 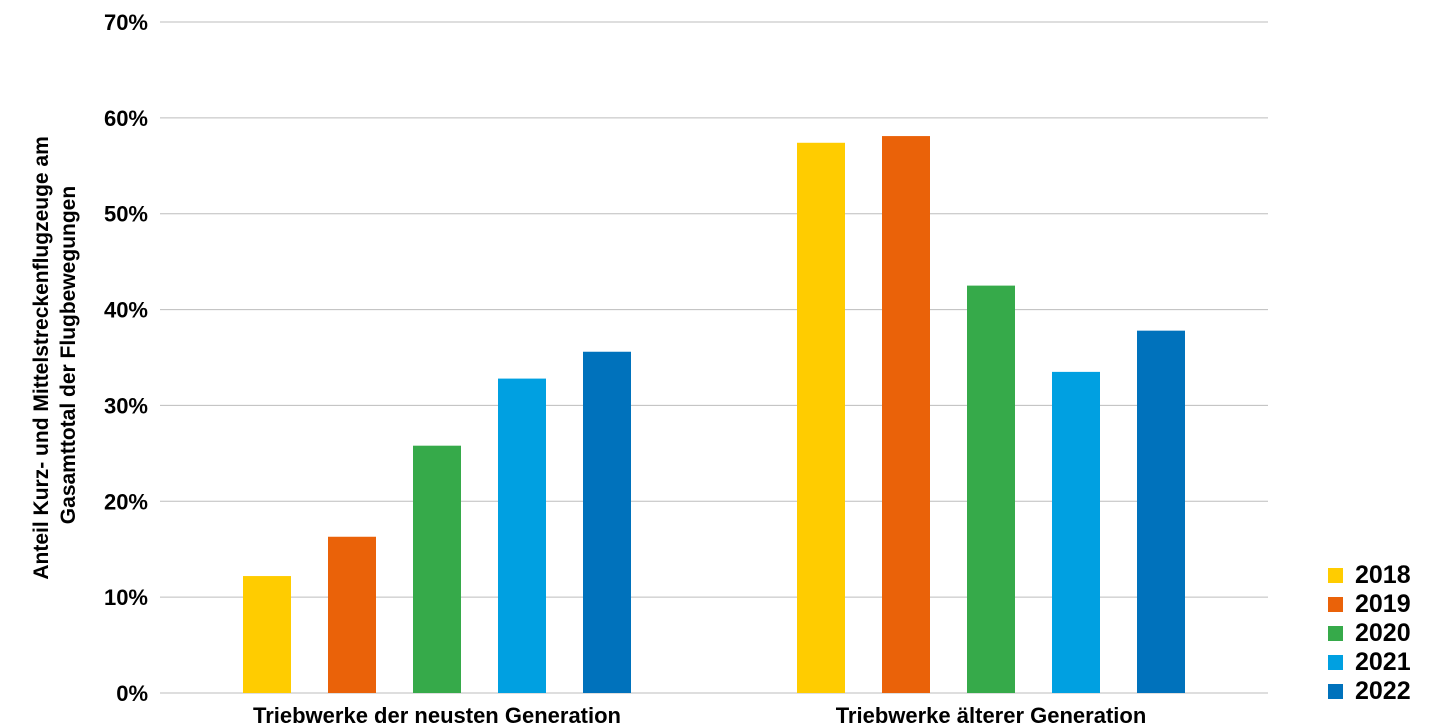 What do you see at coordinates (1076, 532) in the screenshot?
I see `bar-2021-aeltere` at bounding box center [1076, 532].